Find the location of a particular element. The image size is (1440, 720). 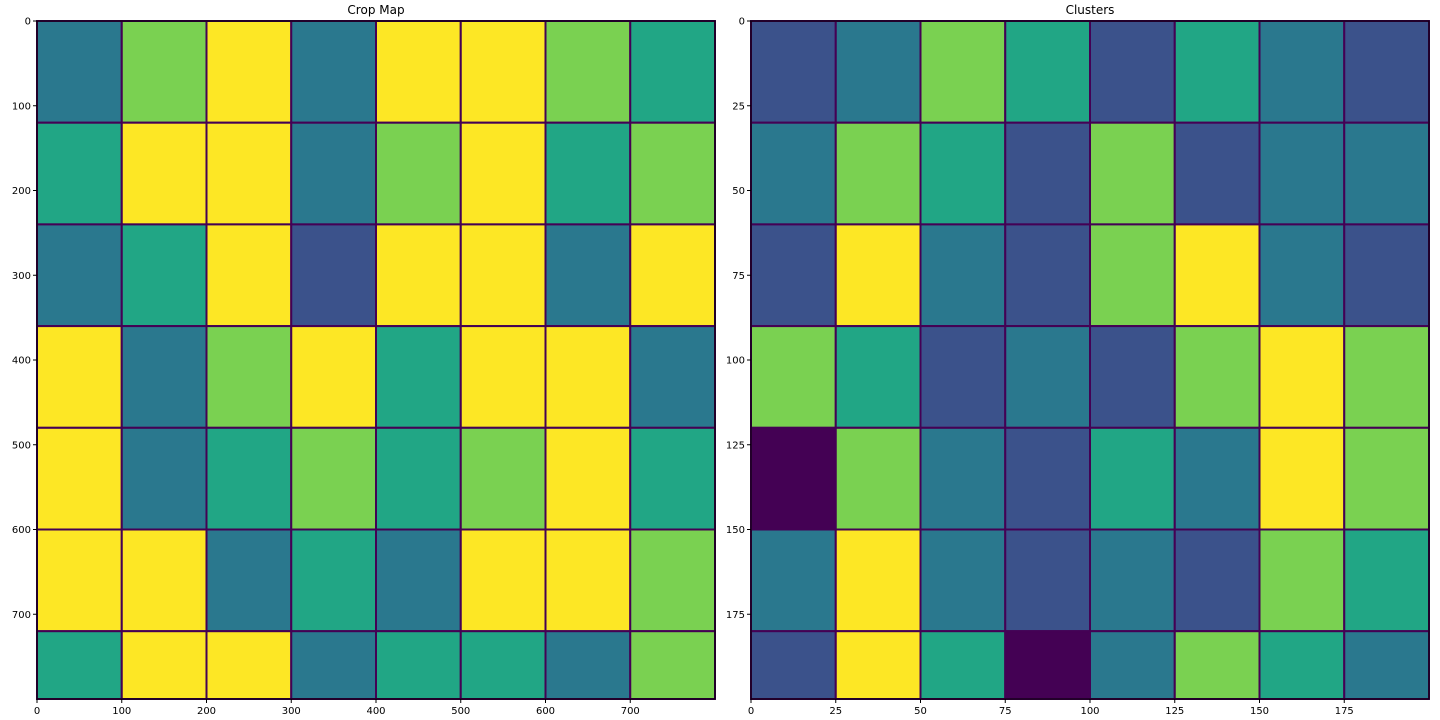

crop-map-y-tick-label-0: 0 is located at coordinates (28, 22).